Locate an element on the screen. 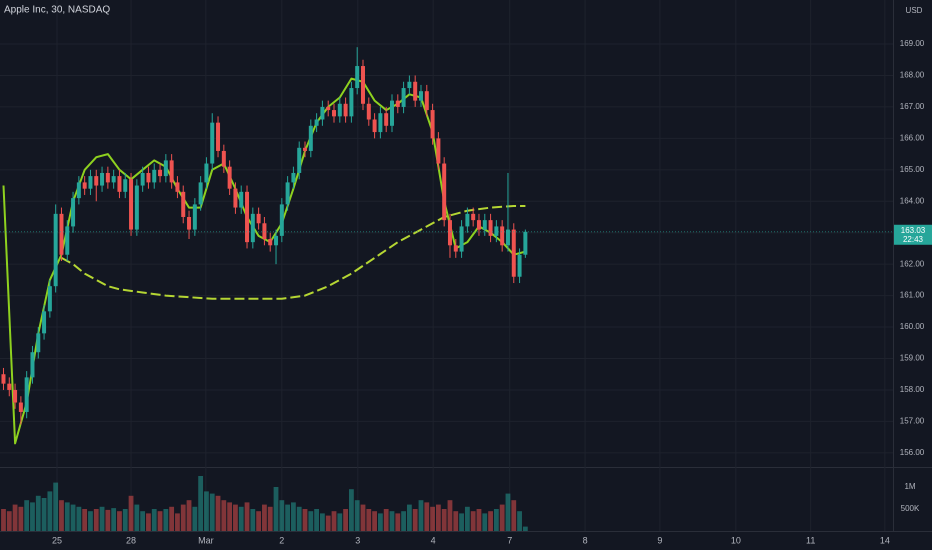  x-tick-label: 4 is located at coordinates (433, 540).